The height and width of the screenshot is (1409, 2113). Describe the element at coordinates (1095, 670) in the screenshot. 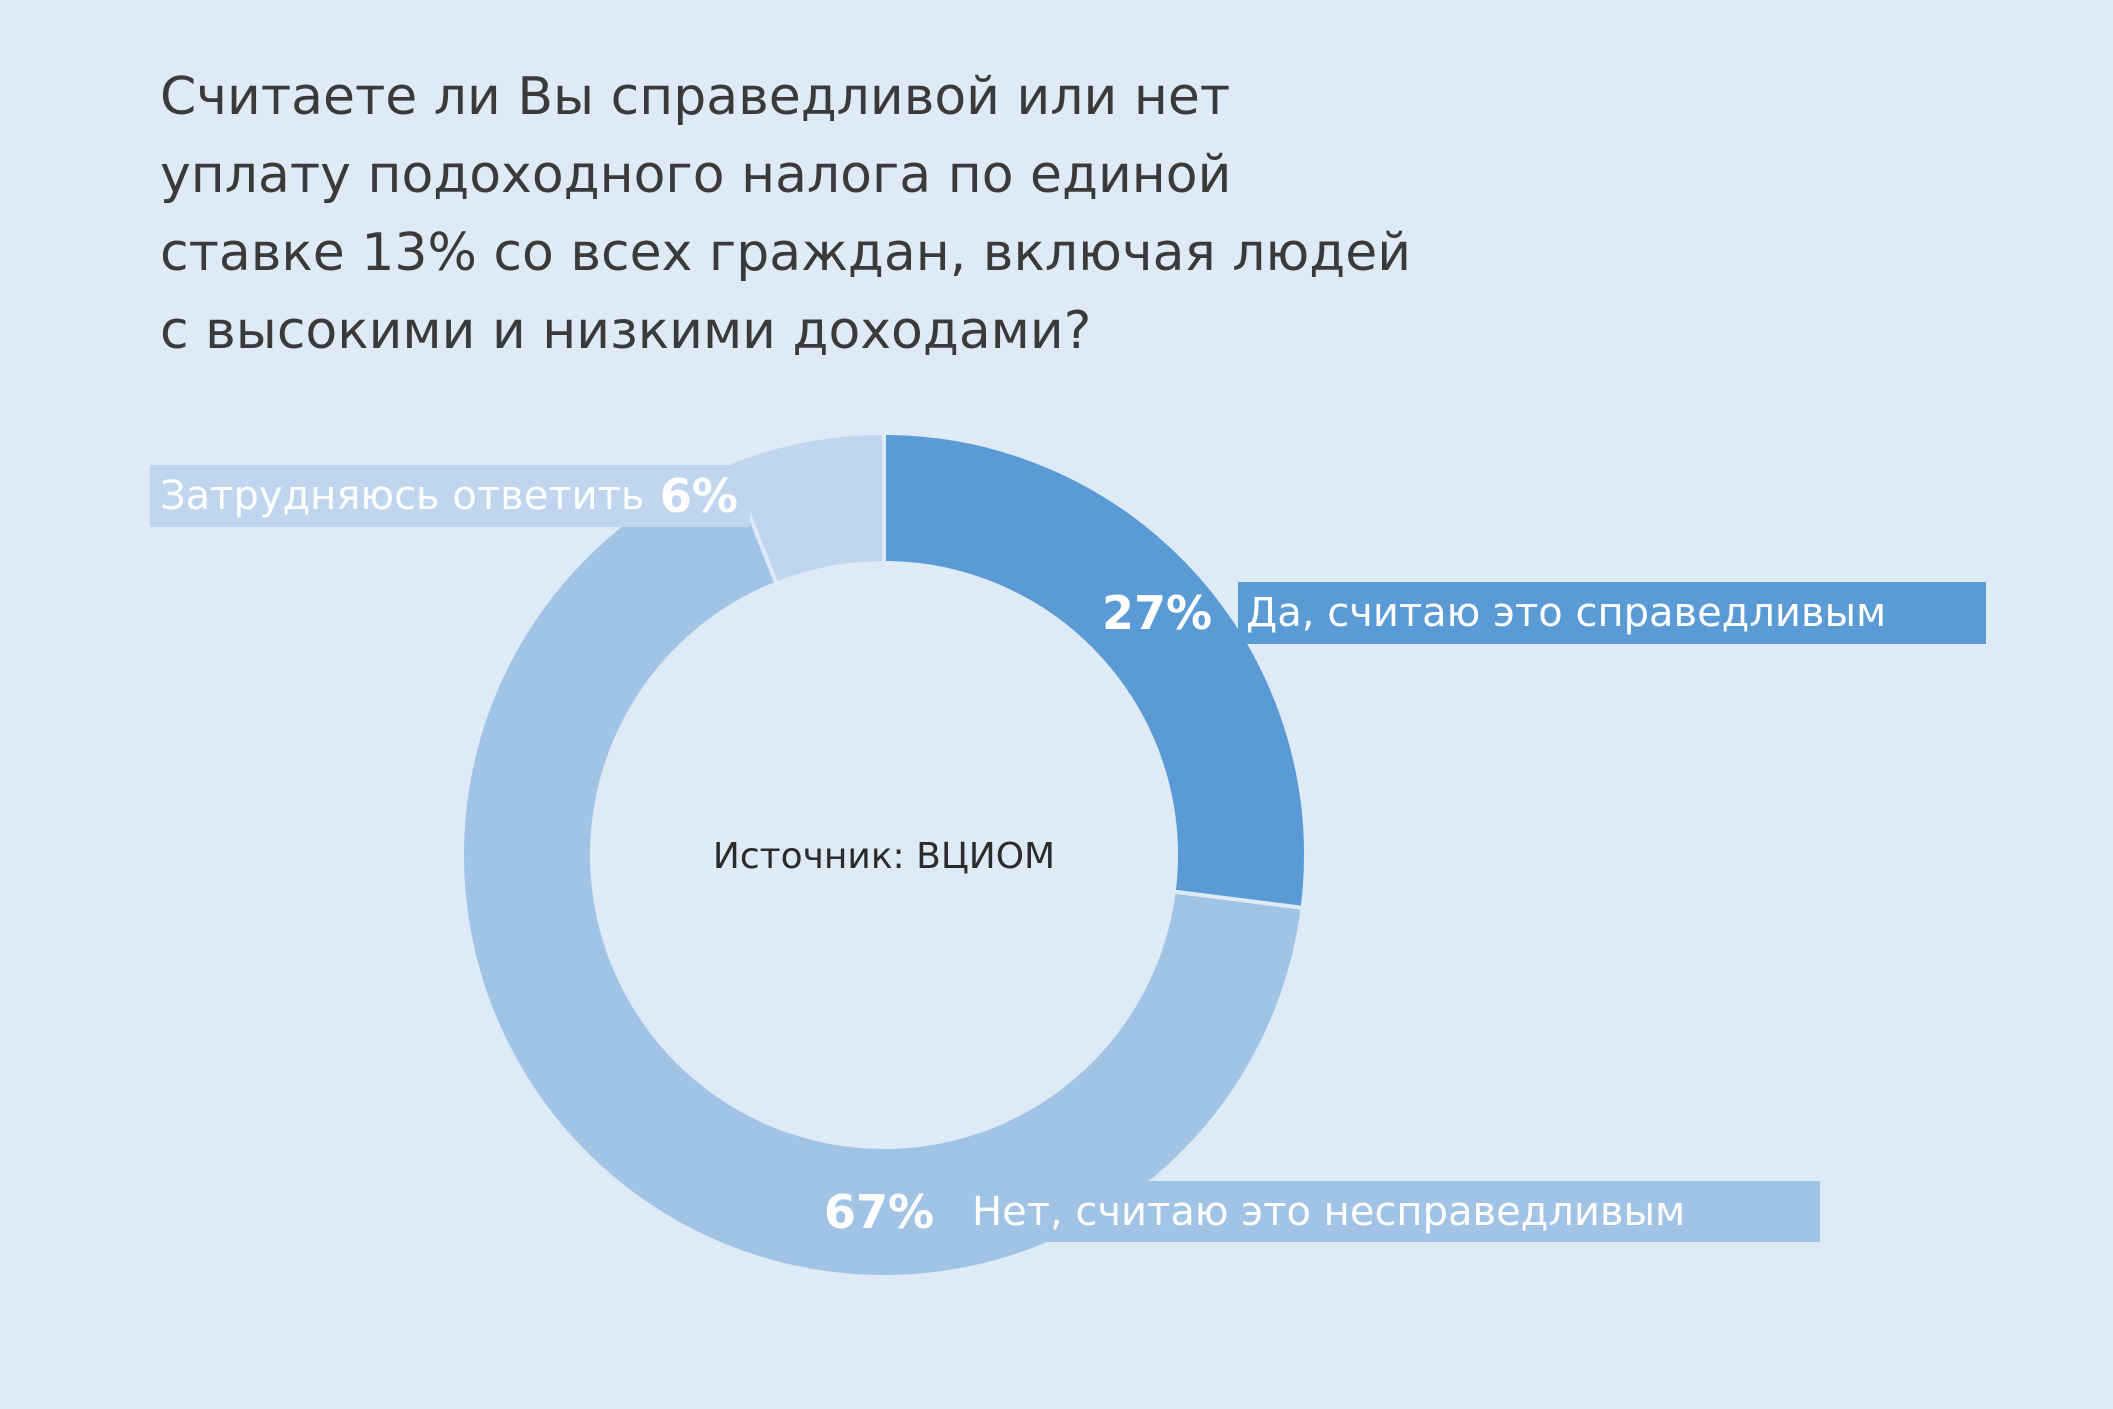

I see `slice-yes` at that location.